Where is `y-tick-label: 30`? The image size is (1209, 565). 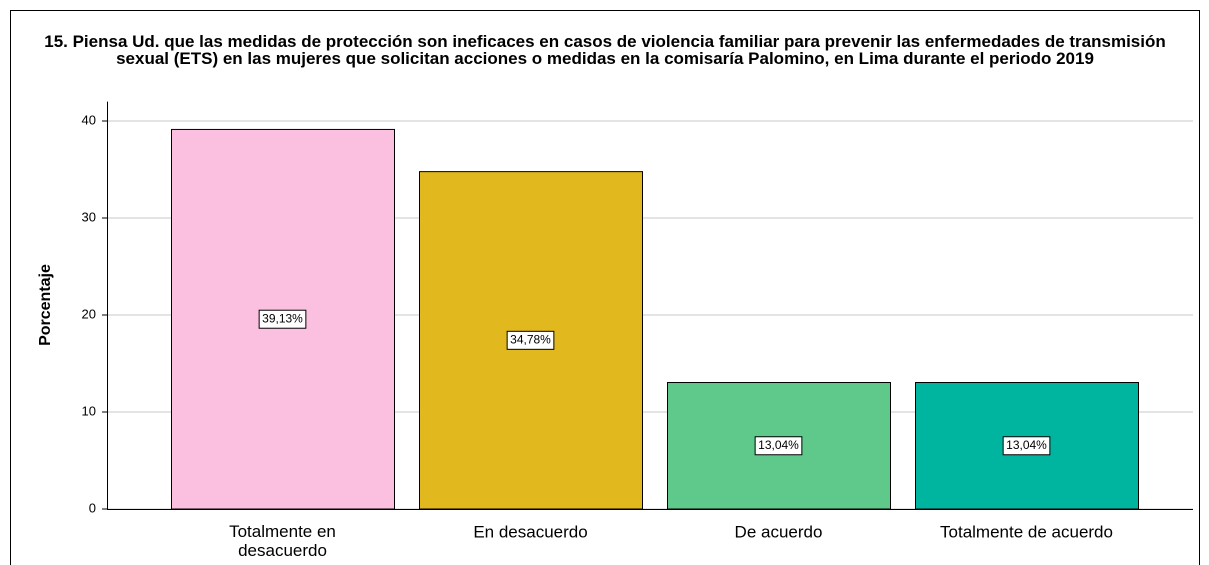
y-tick-label: 30 is located at coordinates (89, 216).